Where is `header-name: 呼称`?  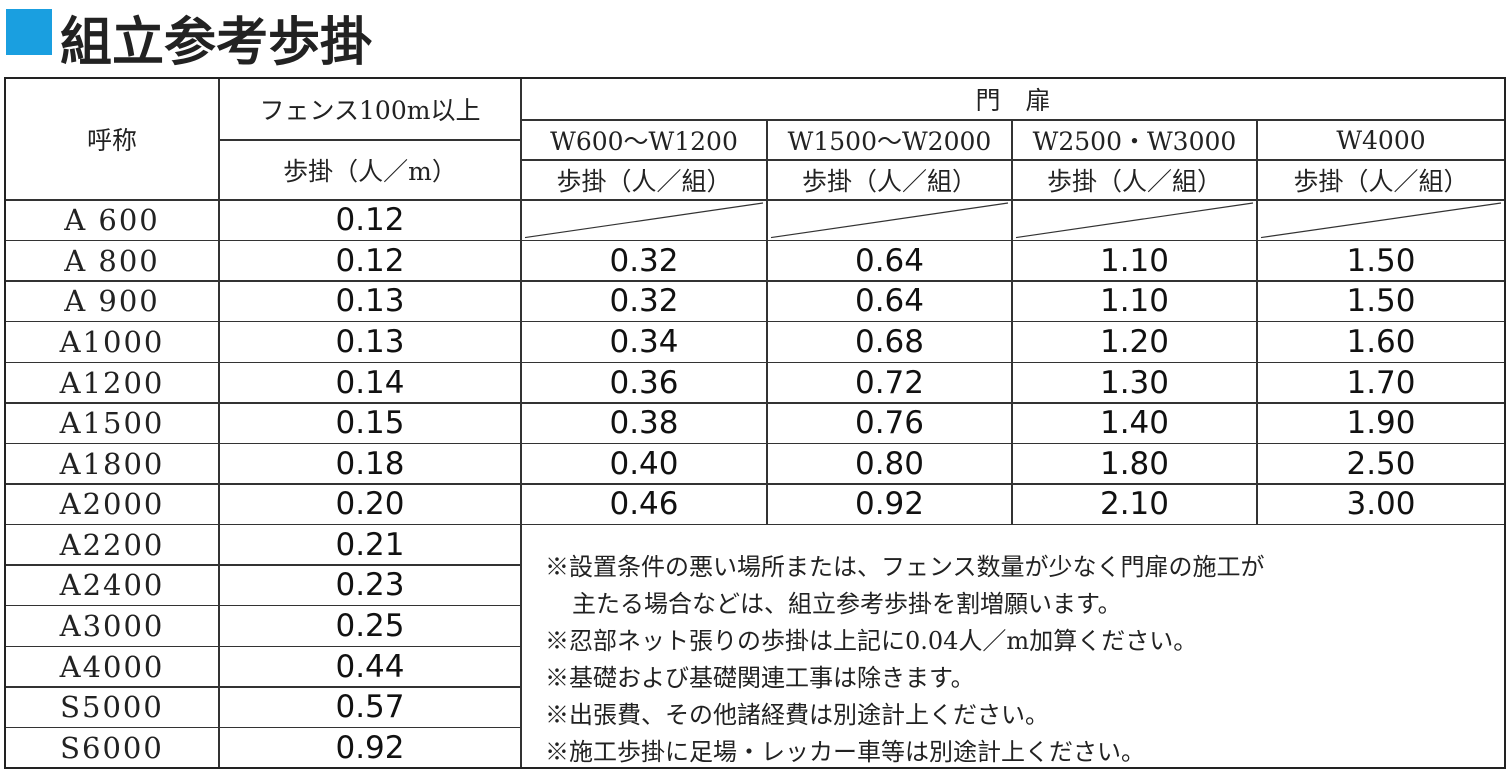
header-name: 呼称 is located at coordinates (112, 139).